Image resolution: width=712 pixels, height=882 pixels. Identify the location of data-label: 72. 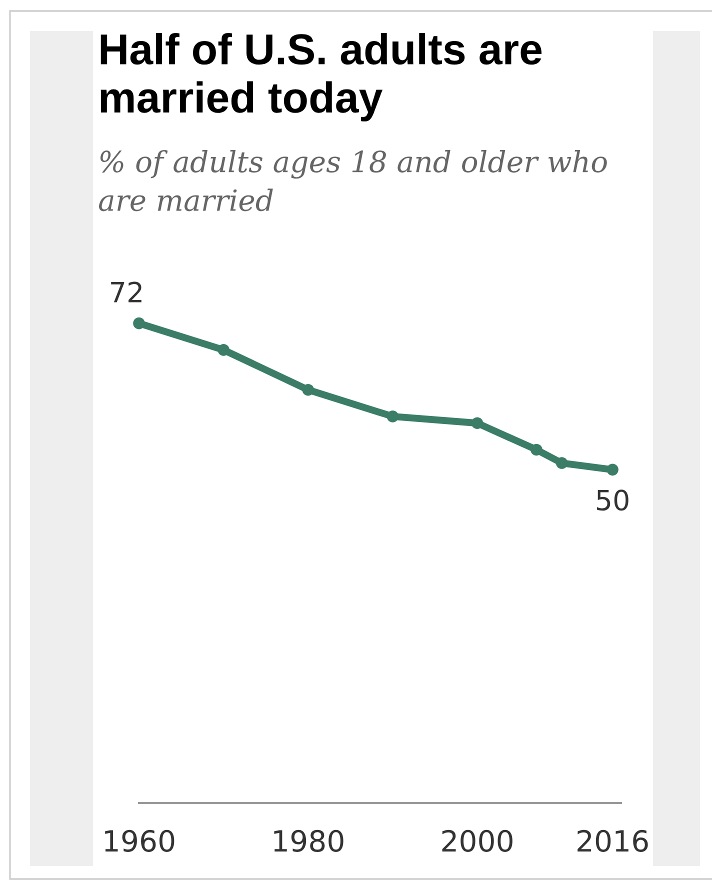
(126, 292).